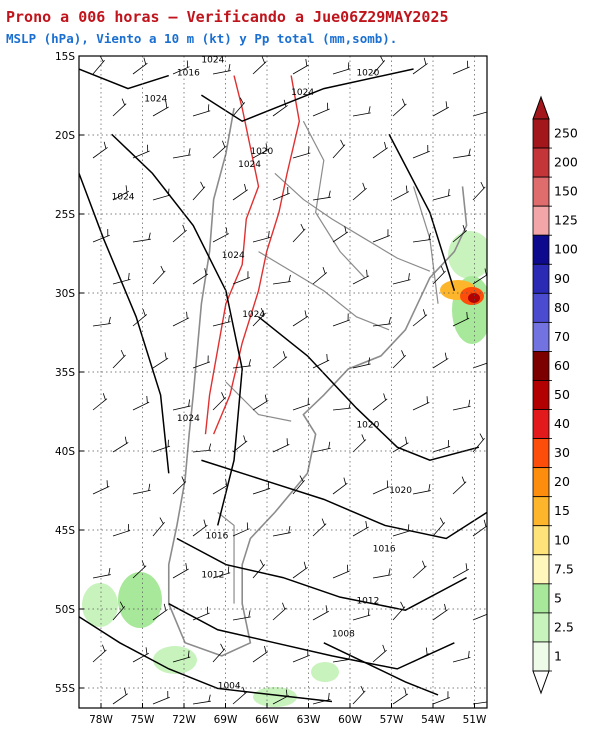 The image size is (600, 750). Describe the element at coordinates (232, 255) in the screenshot. I see `terrain-contour` at that location.